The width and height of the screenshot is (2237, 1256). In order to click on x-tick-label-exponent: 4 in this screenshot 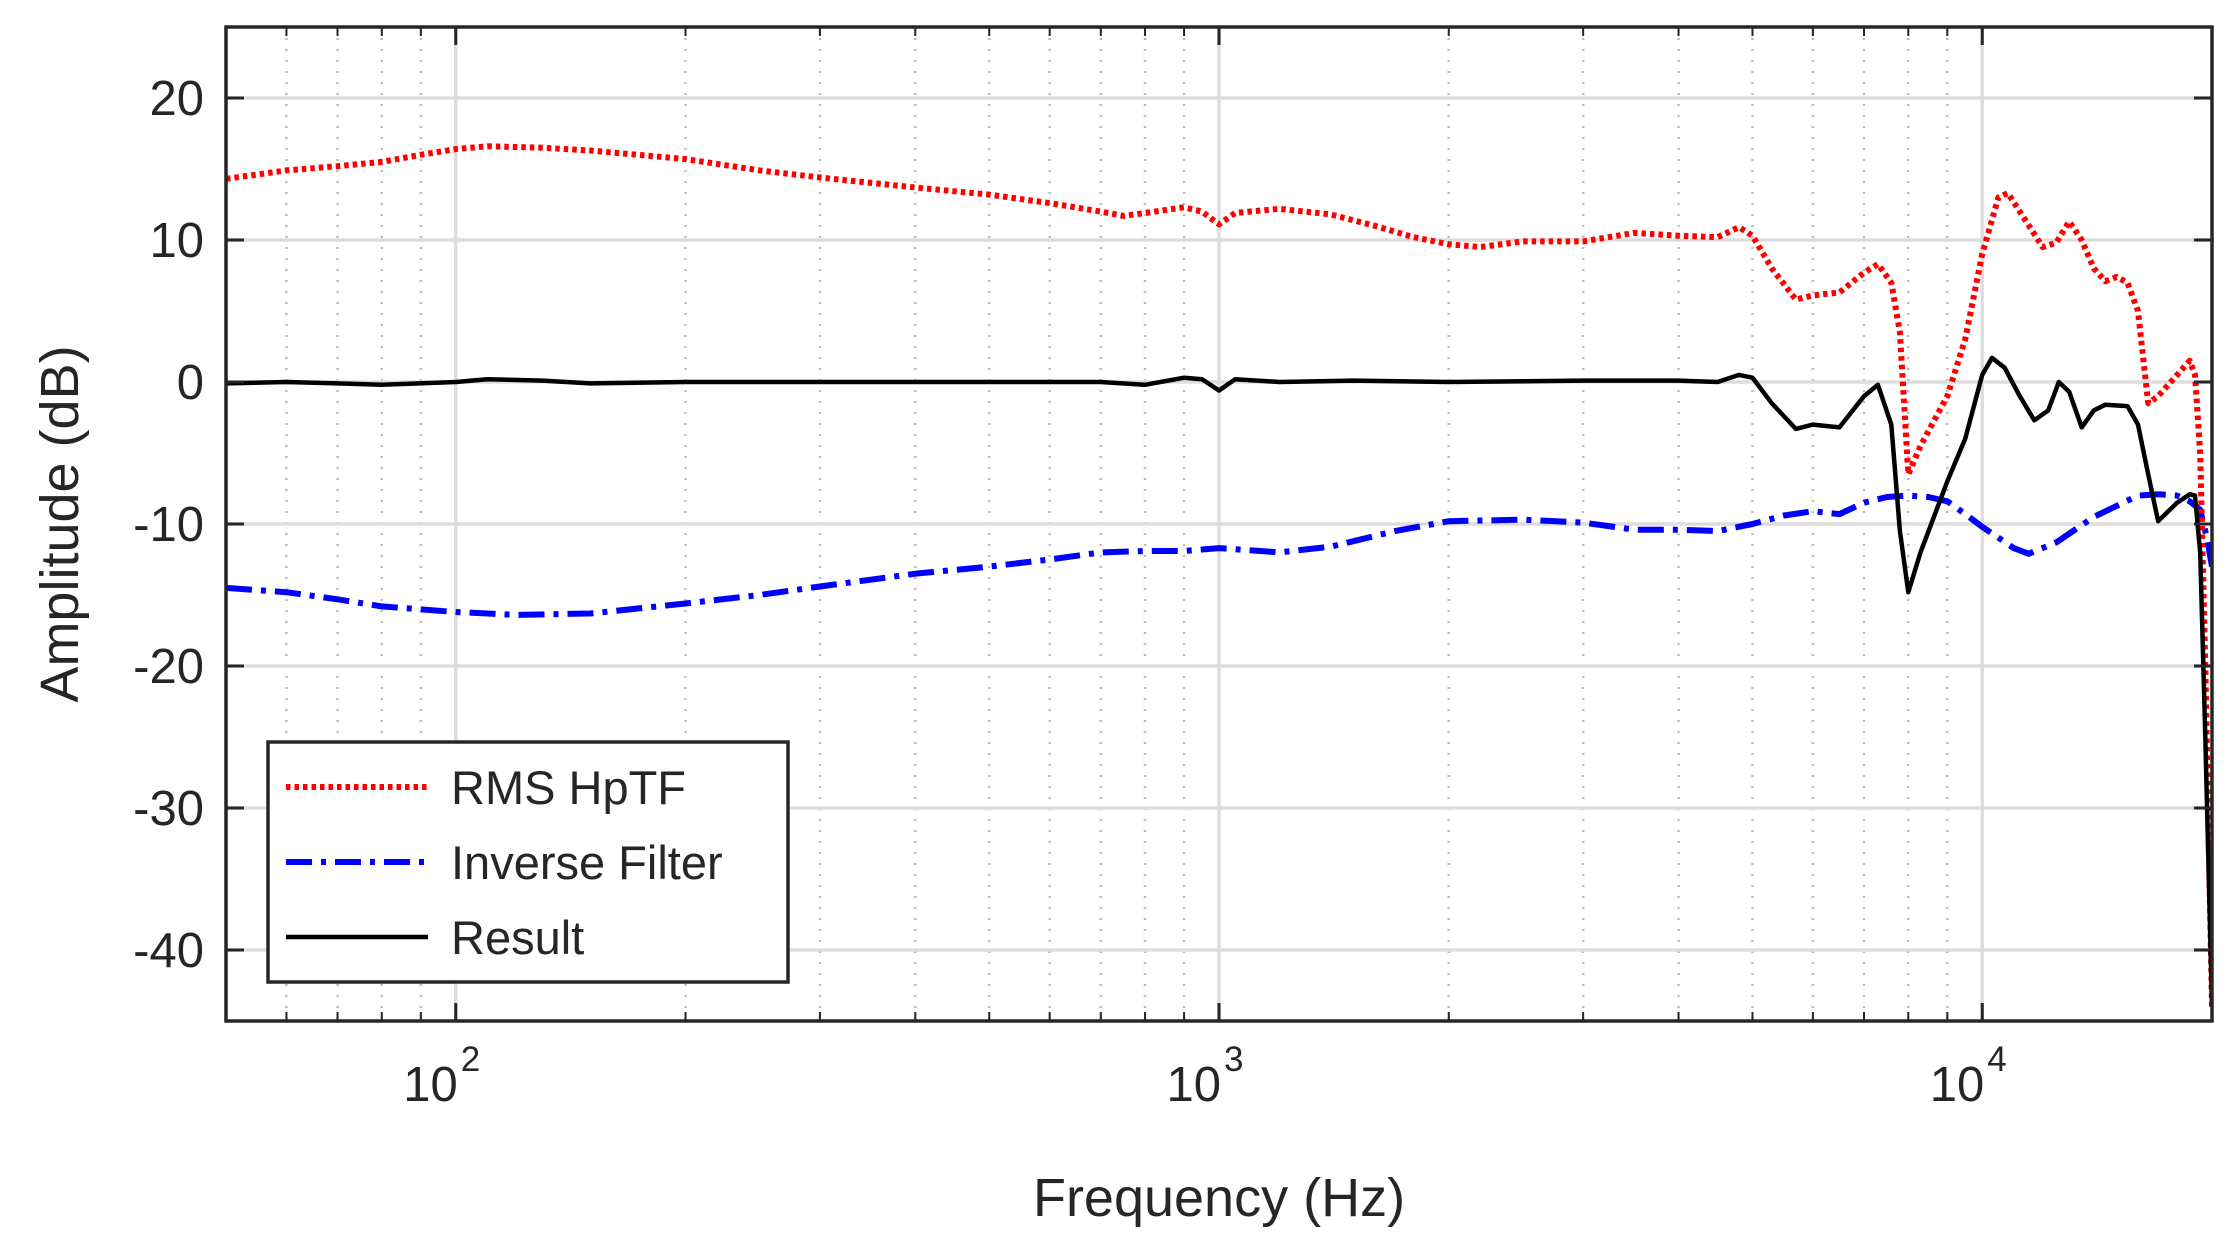, I will do `click(1996, 1059)`.